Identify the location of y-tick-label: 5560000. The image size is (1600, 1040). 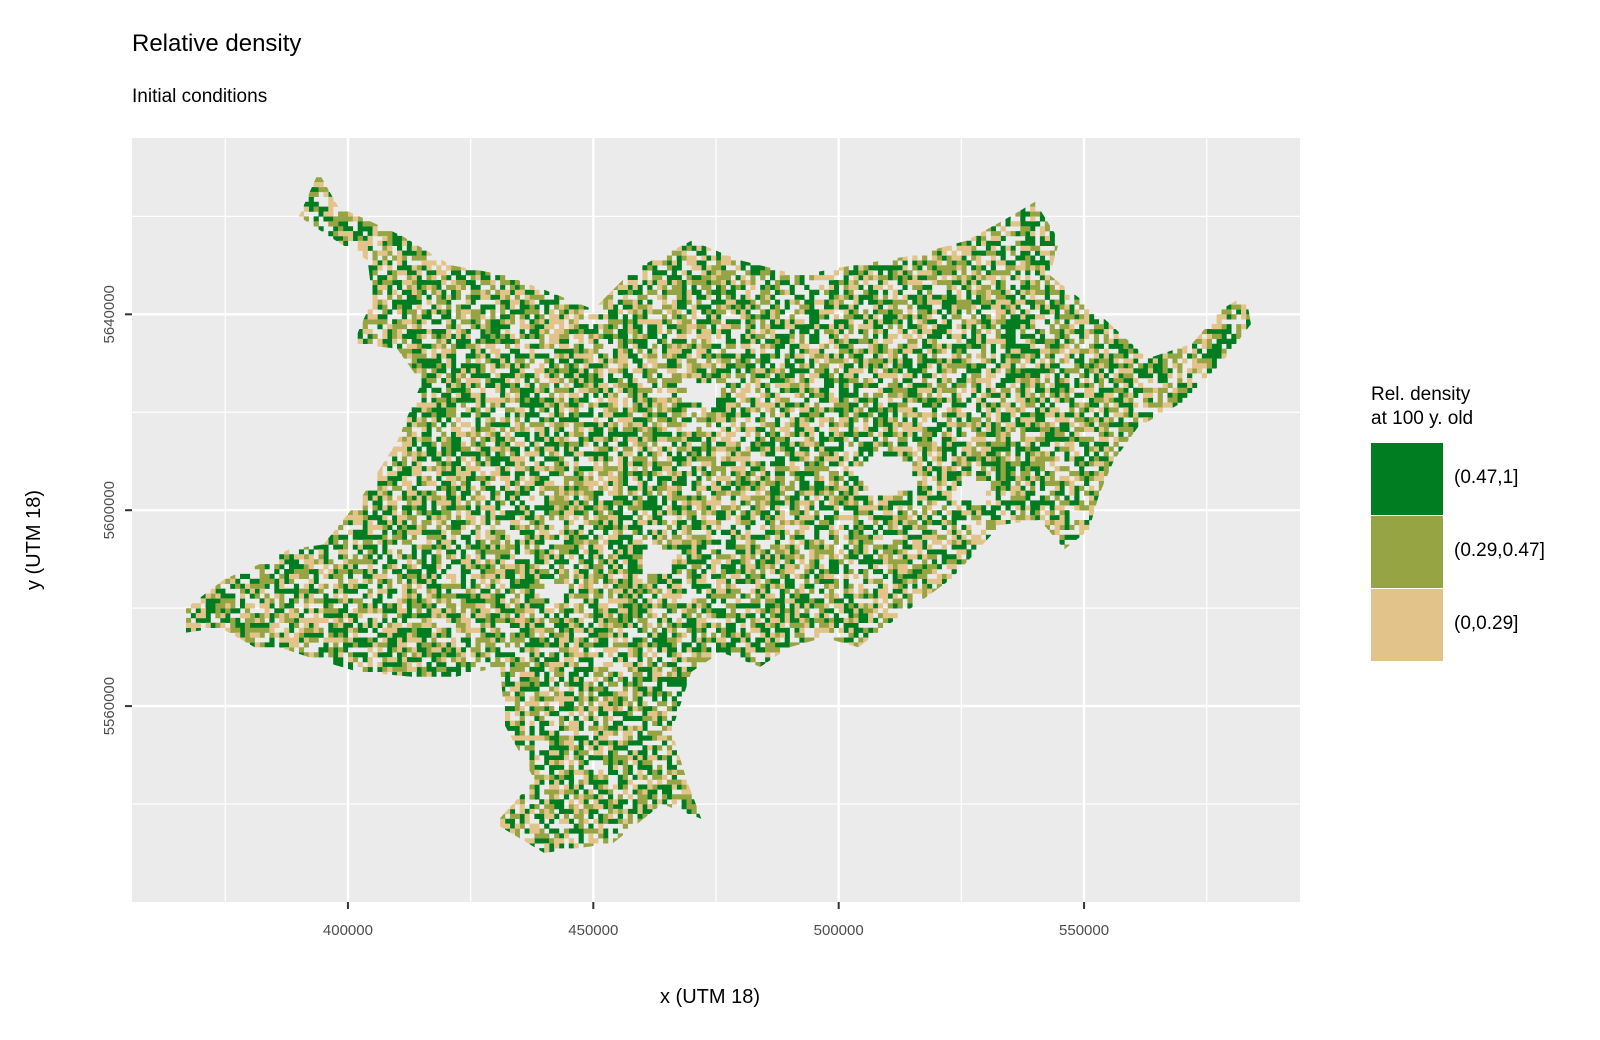
(109, 706).